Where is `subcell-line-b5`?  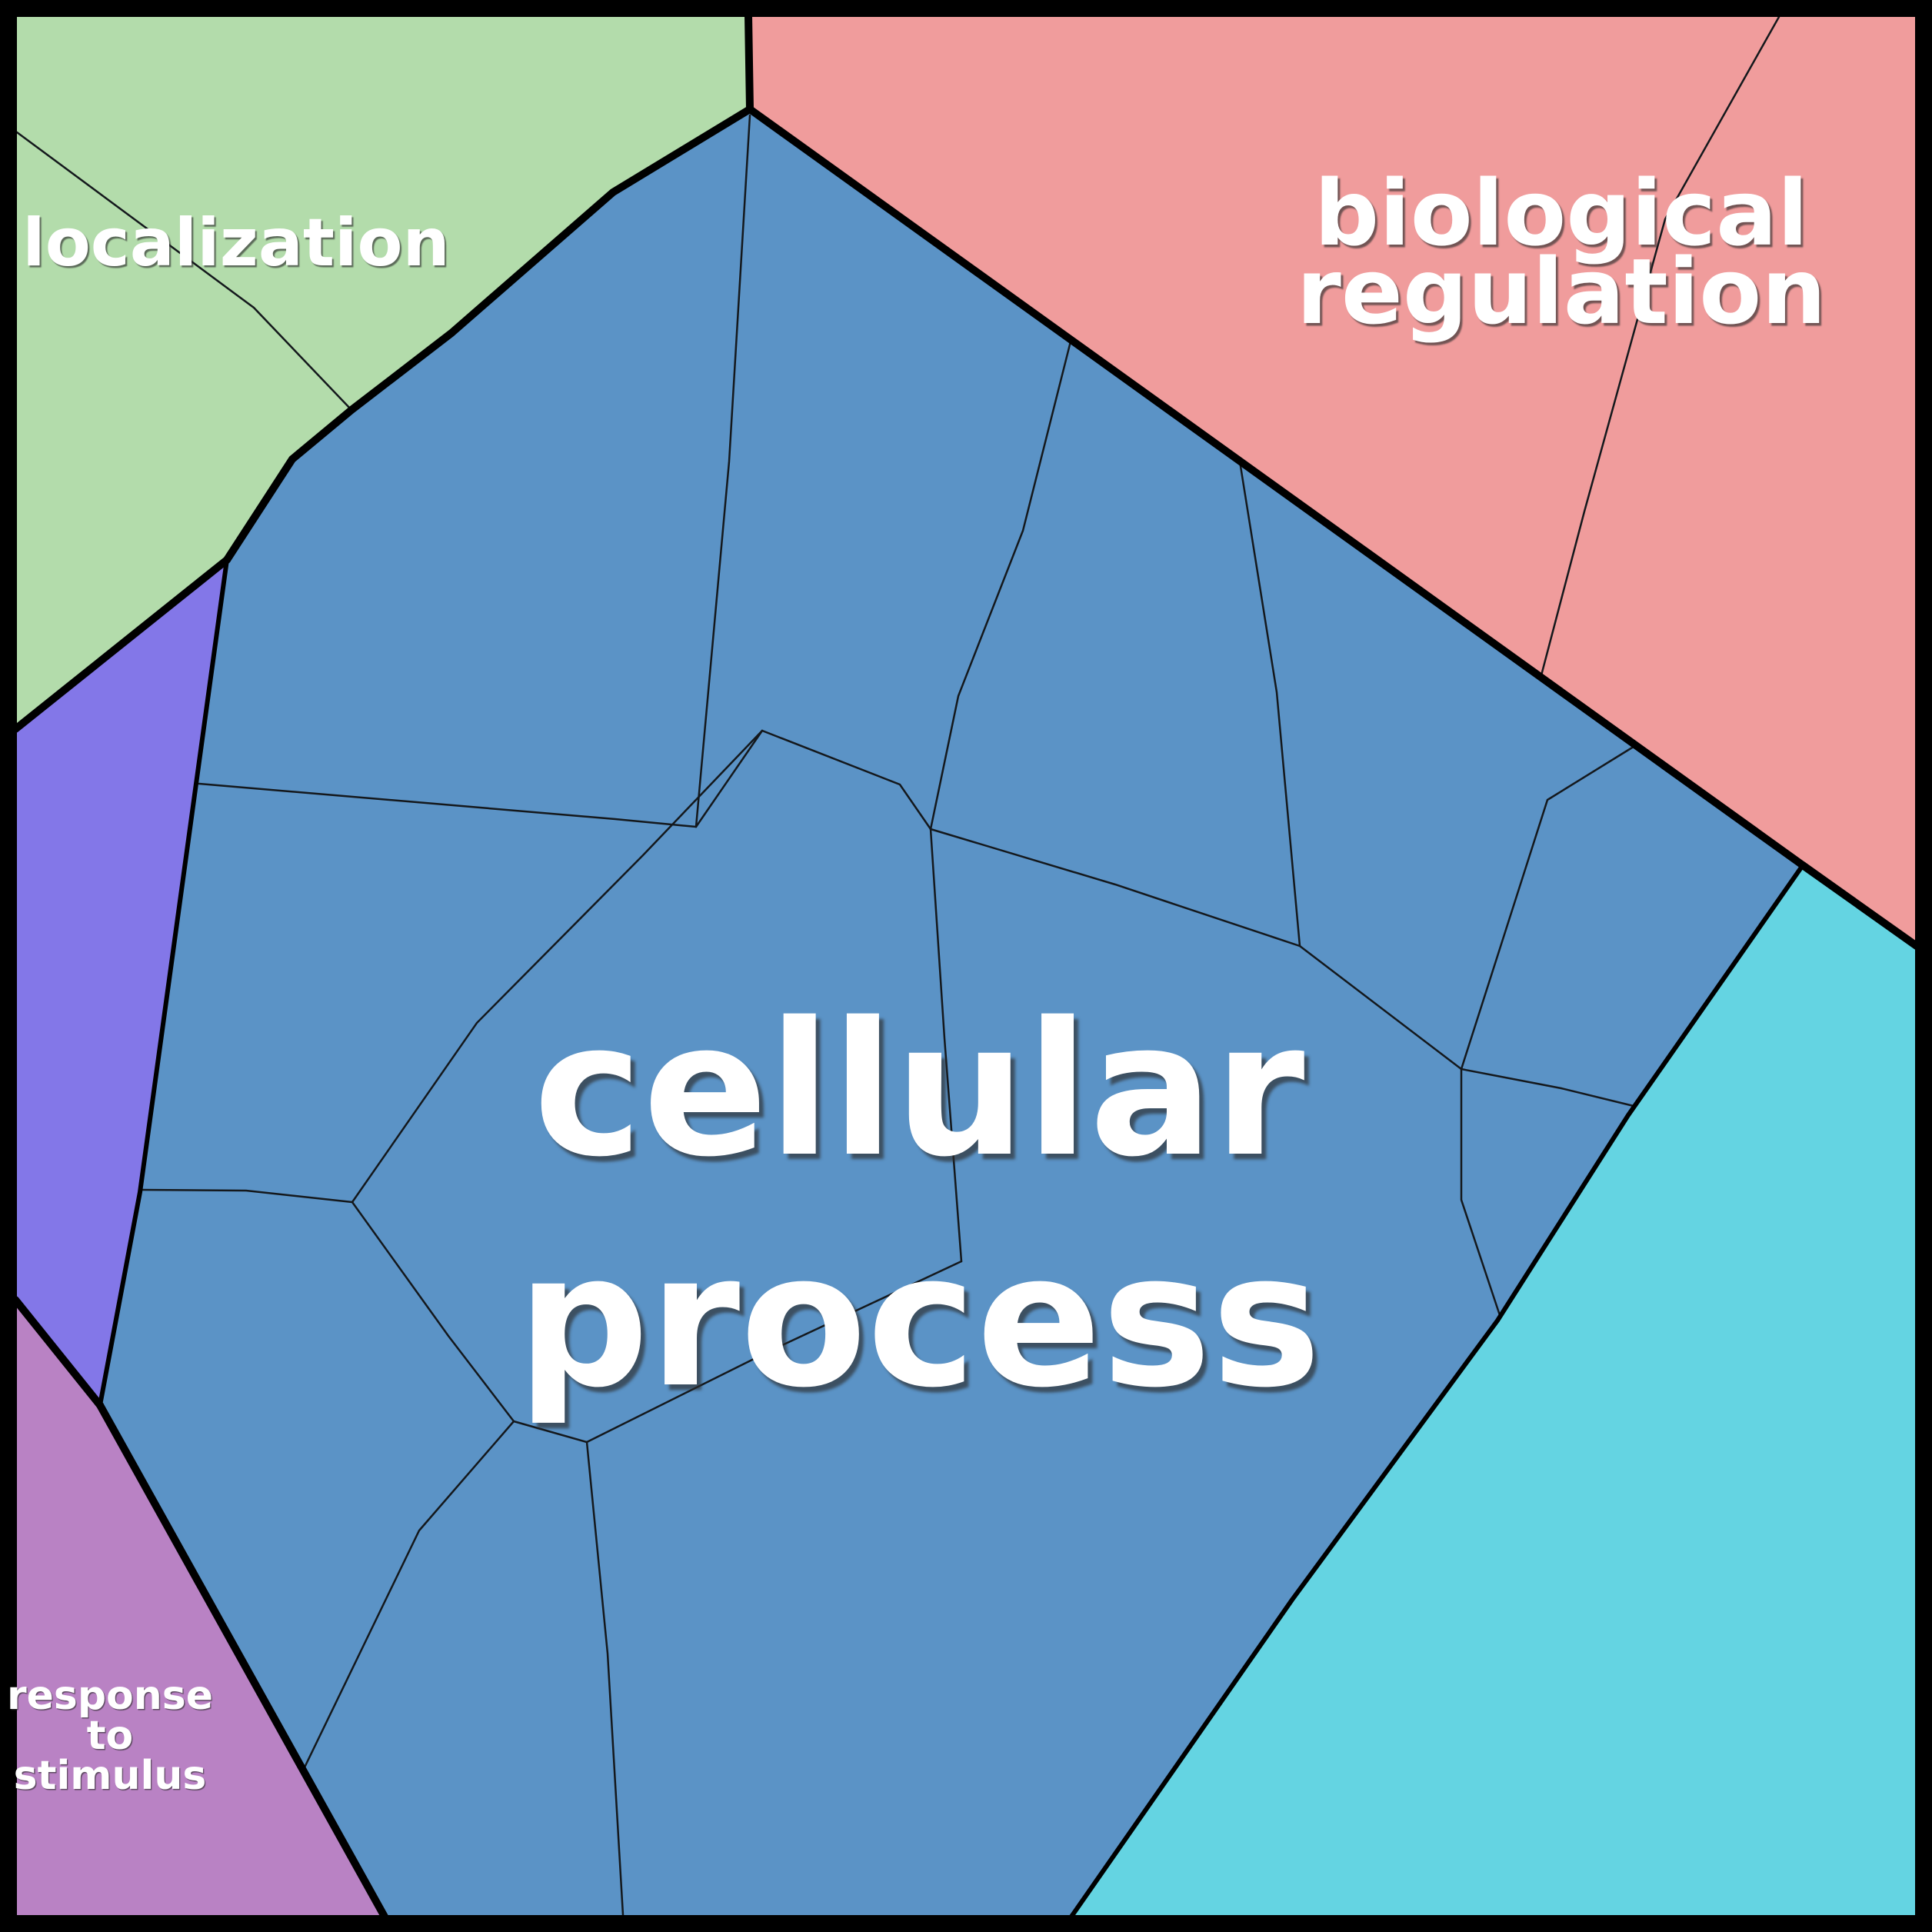
subcell-line-b5 is located at coordinates (557, 966).